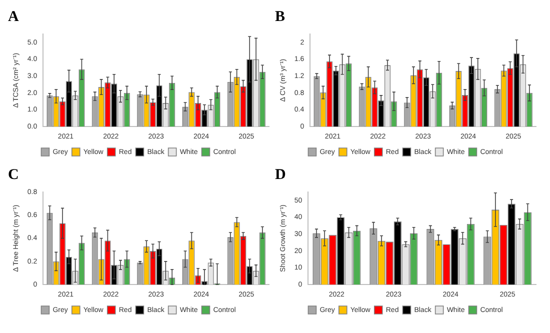 This screenshot has width=550, height=333. What do you see at coordinates (280, 16) in the screenshot?
I see `chart-title: B` at bounding box center [280, 16].